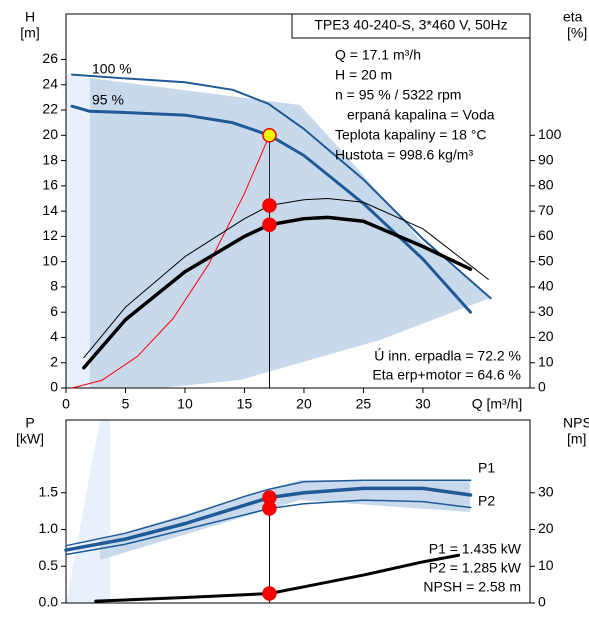  I want to click on series-label: P2, so click(486, 501).